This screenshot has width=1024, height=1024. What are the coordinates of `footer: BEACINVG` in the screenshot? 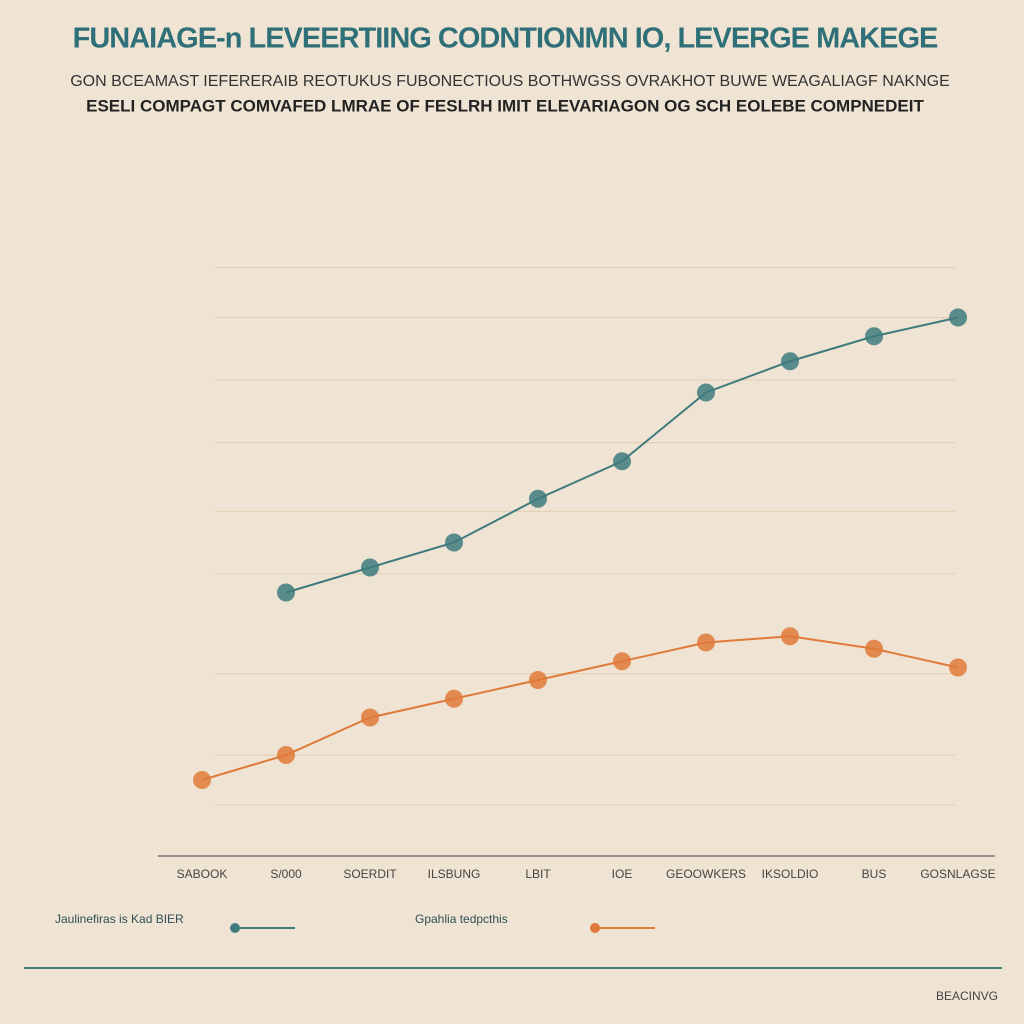 It's located at (967, 996).